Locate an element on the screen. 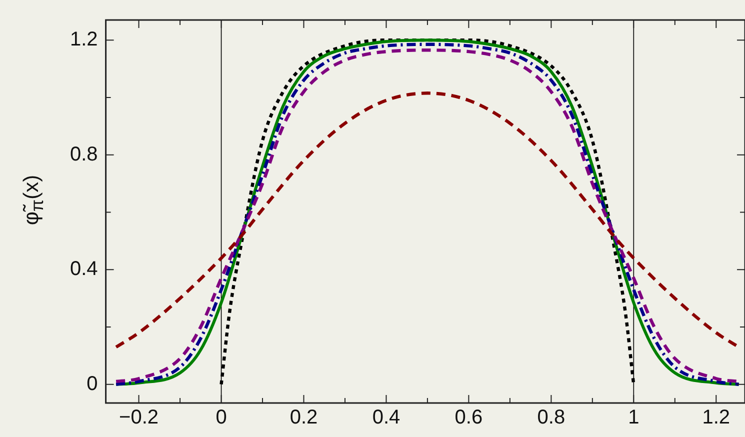 The width and height of the screenshot is (745, 437). y-tick-label: 0 is located at coordinates (92, 383).